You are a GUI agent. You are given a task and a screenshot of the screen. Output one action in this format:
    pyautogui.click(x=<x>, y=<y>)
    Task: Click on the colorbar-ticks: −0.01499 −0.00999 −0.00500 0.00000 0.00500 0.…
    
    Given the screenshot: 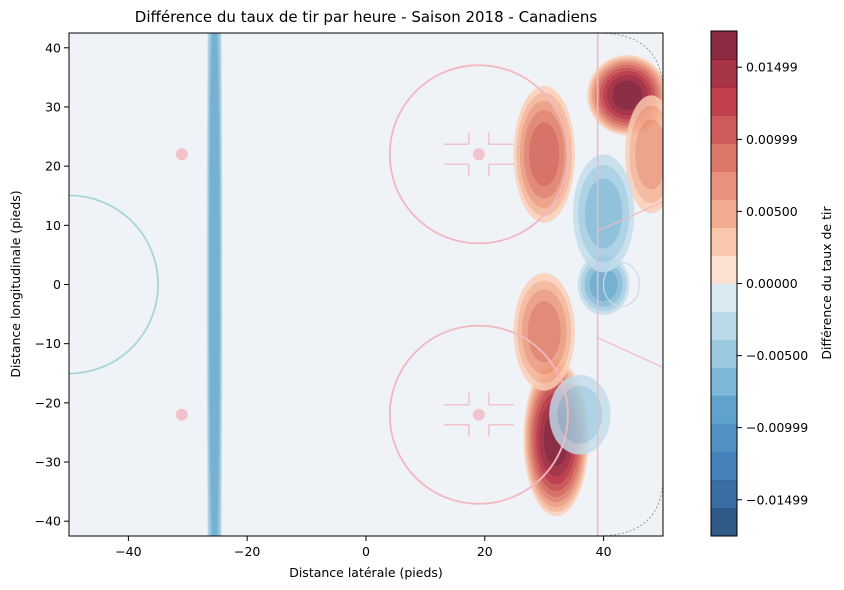 What is the action you would take?
    pyautogui.click(x=772, y=283)
    